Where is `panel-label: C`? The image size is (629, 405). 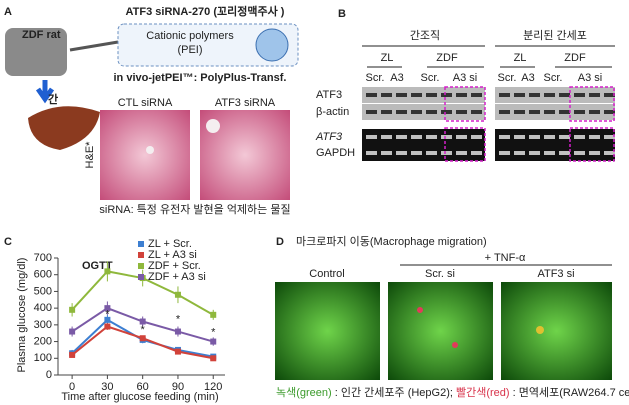 panel-label: C is located at coordinates (8, 242).